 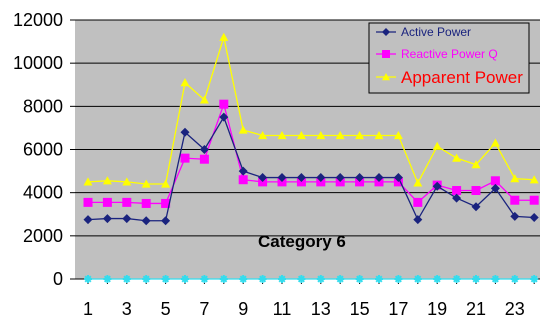 I want to click on y-tick-label: 2000, so click(x=43, y=236).